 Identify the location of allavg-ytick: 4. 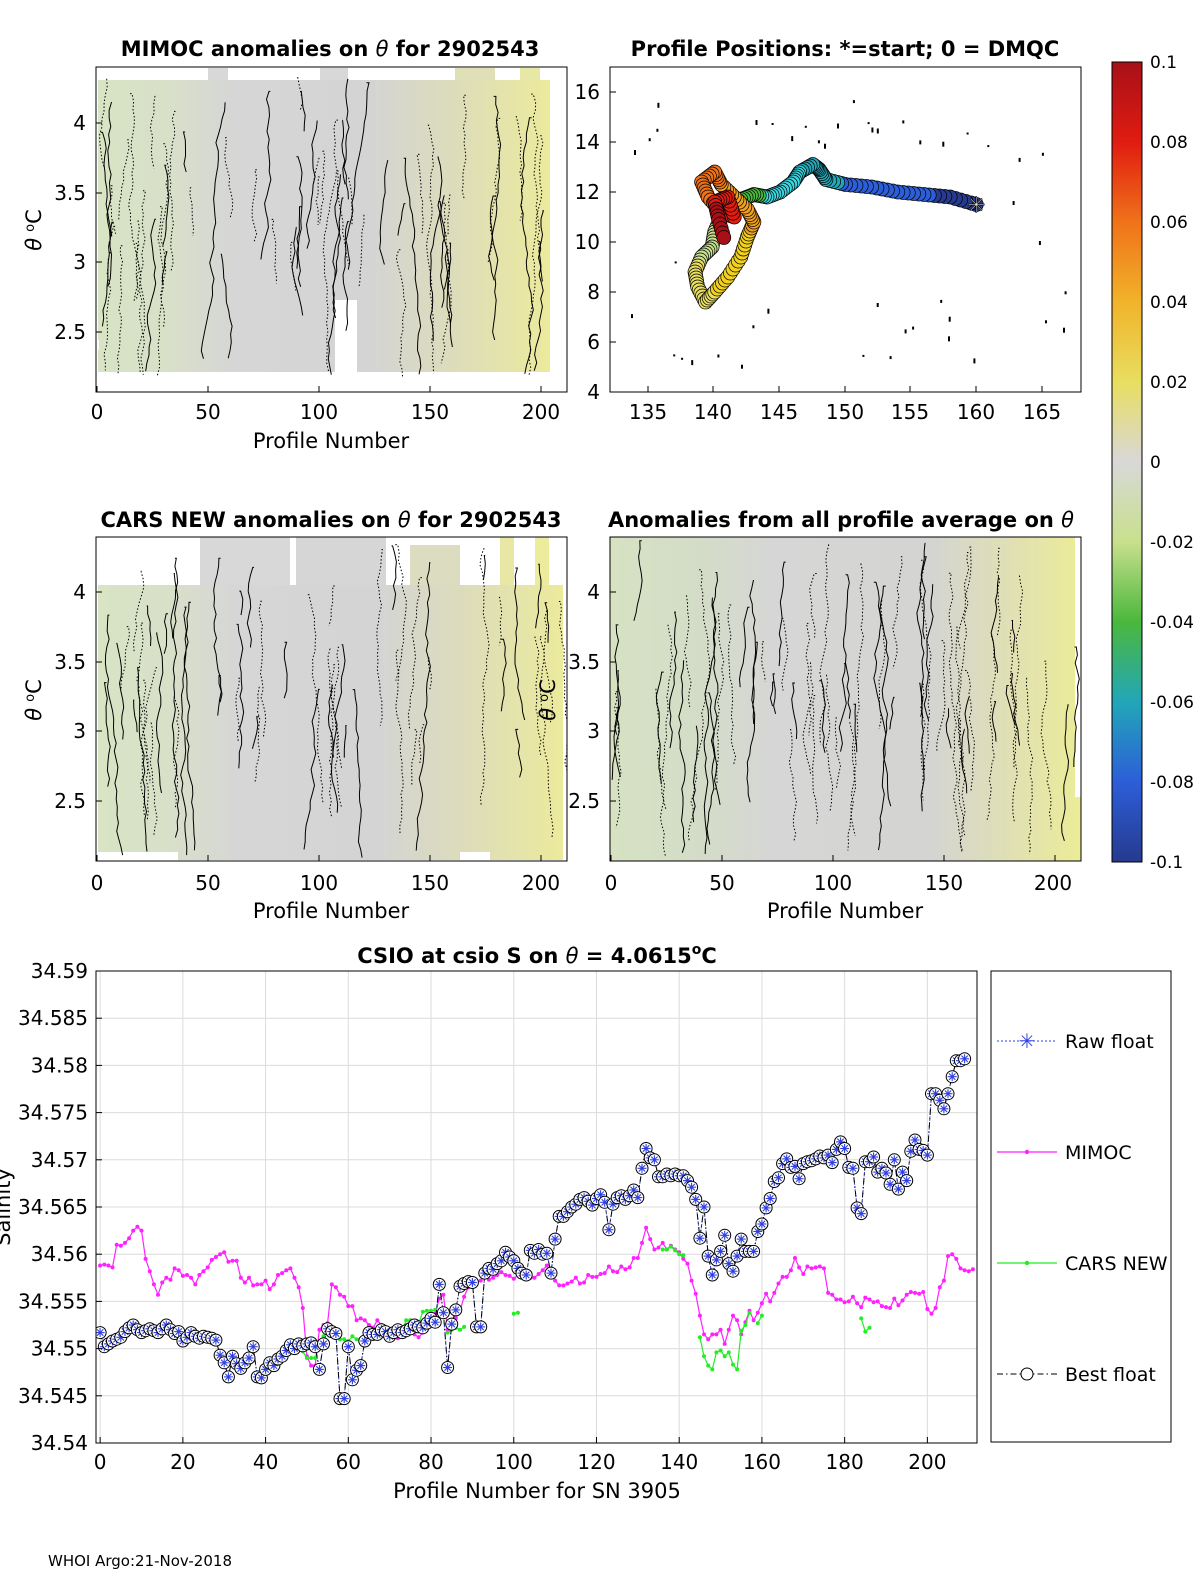
(593, 592).